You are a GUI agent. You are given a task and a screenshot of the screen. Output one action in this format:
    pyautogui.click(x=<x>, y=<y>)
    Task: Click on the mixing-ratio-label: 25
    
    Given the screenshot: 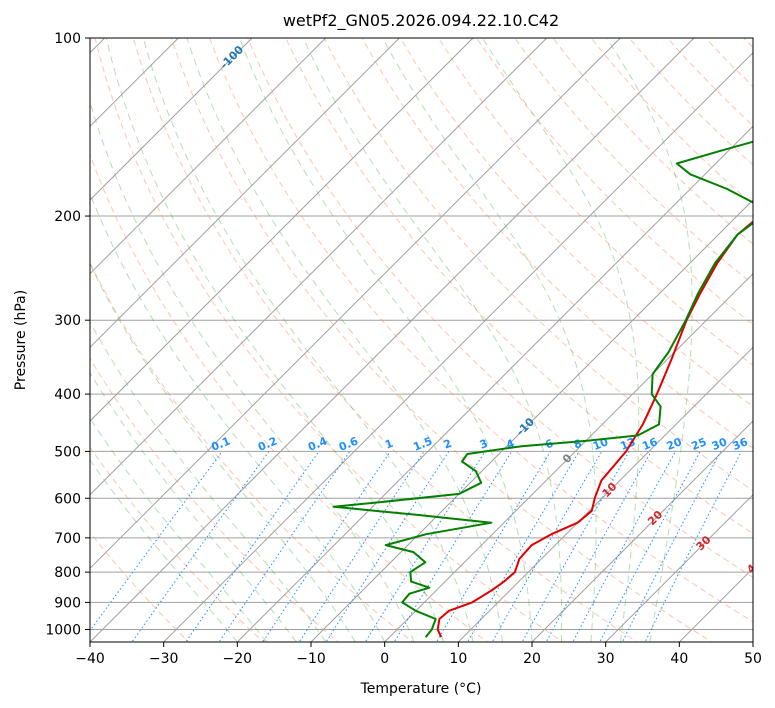 What is the action you would take?
    pyautogui.click(x=698, y=444)
    